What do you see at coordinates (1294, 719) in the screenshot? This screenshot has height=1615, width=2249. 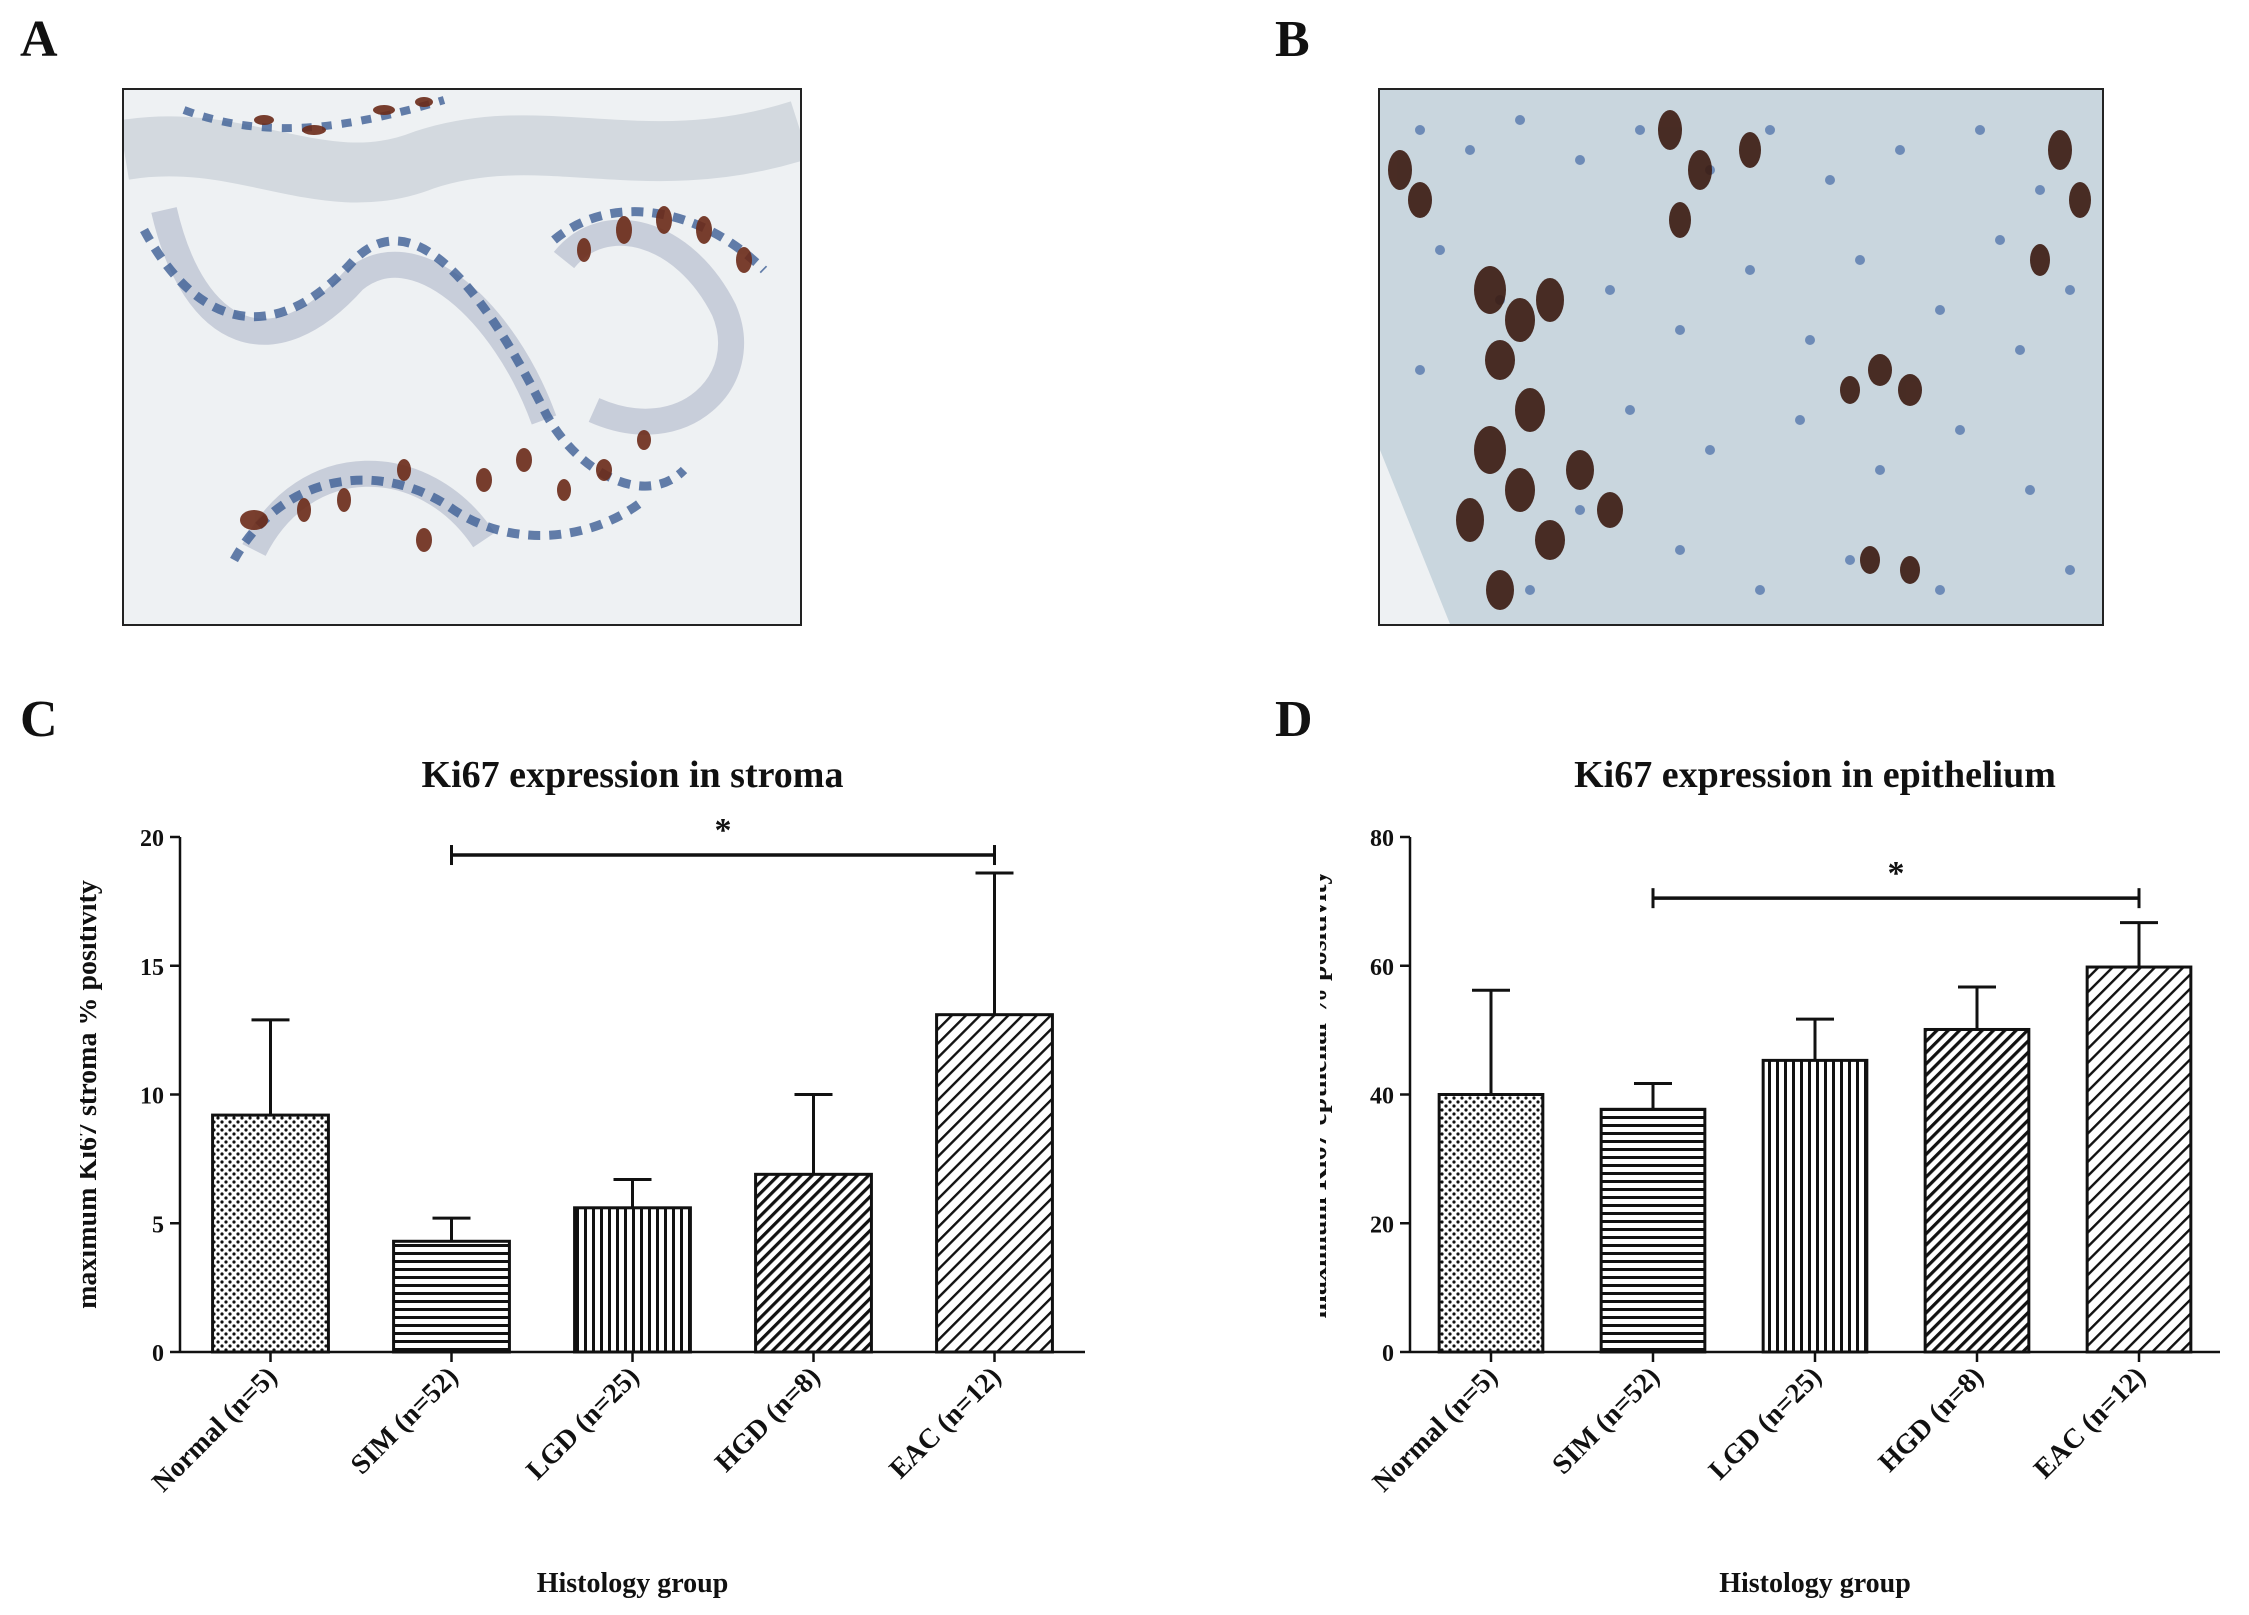 I see `panel-label-d: D` at bounding box center [1294, 719].